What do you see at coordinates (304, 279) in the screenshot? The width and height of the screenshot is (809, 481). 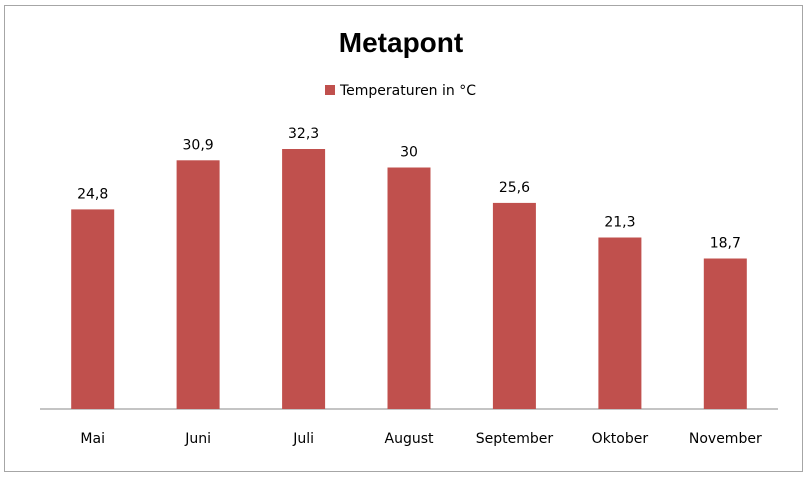 I see `bar-juli` at bounding box center [304, 279].